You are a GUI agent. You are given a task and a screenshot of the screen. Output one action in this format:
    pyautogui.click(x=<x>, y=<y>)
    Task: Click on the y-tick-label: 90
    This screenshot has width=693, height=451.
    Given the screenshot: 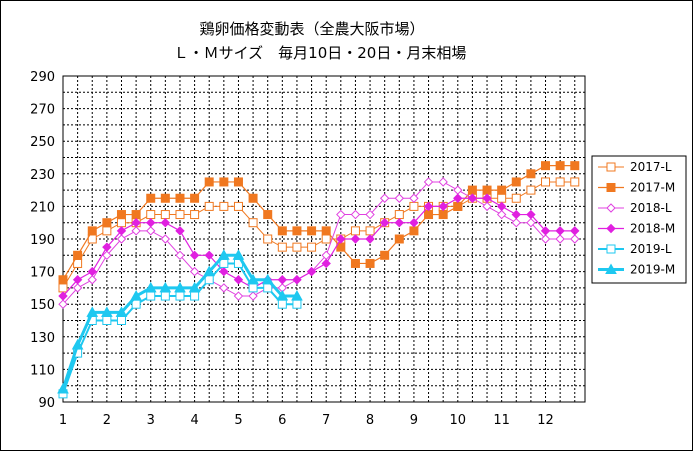 What is the action you would take?
    pyautogui.click(x=46, y=403)
    